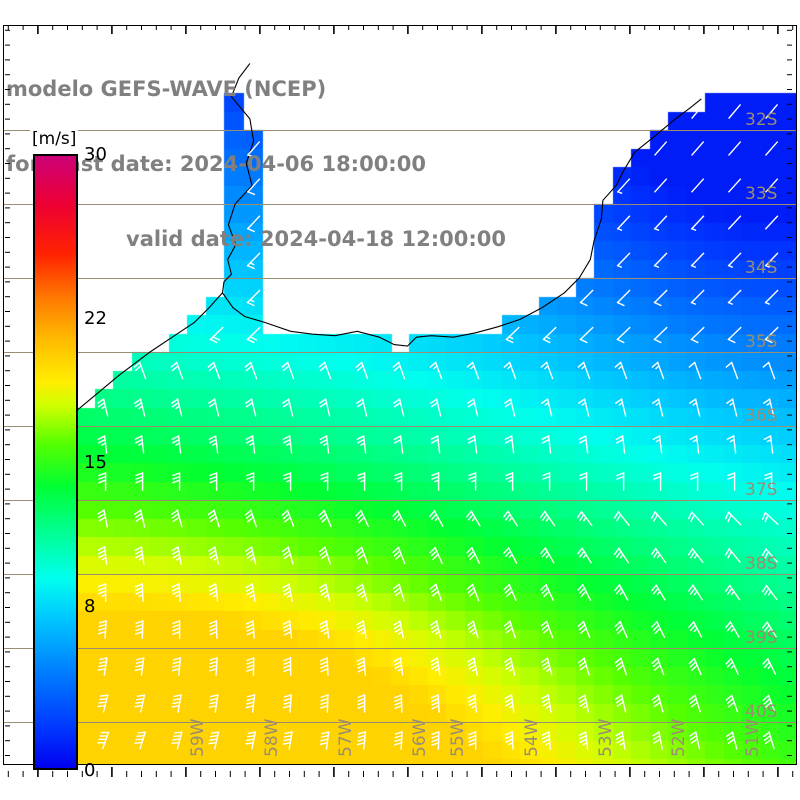 This screenshot has height=800, width=800. Describe the element at coordinates (400, 771) in the screenshot. I see `bottom-tick-ruler` at that location.